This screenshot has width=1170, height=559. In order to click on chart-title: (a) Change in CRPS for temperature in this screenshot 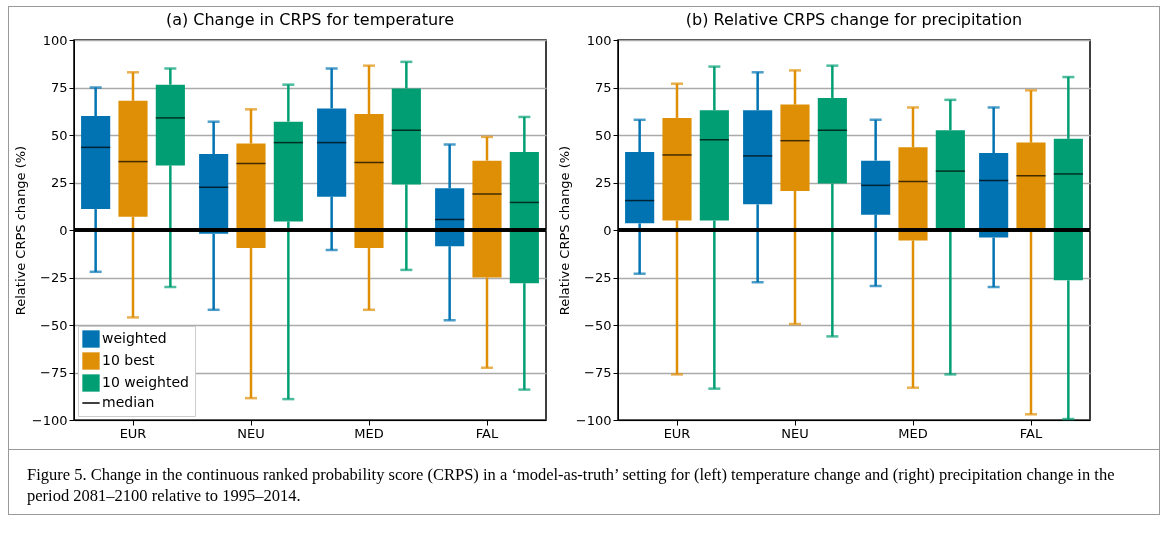, I will do `click(310, 19)`.